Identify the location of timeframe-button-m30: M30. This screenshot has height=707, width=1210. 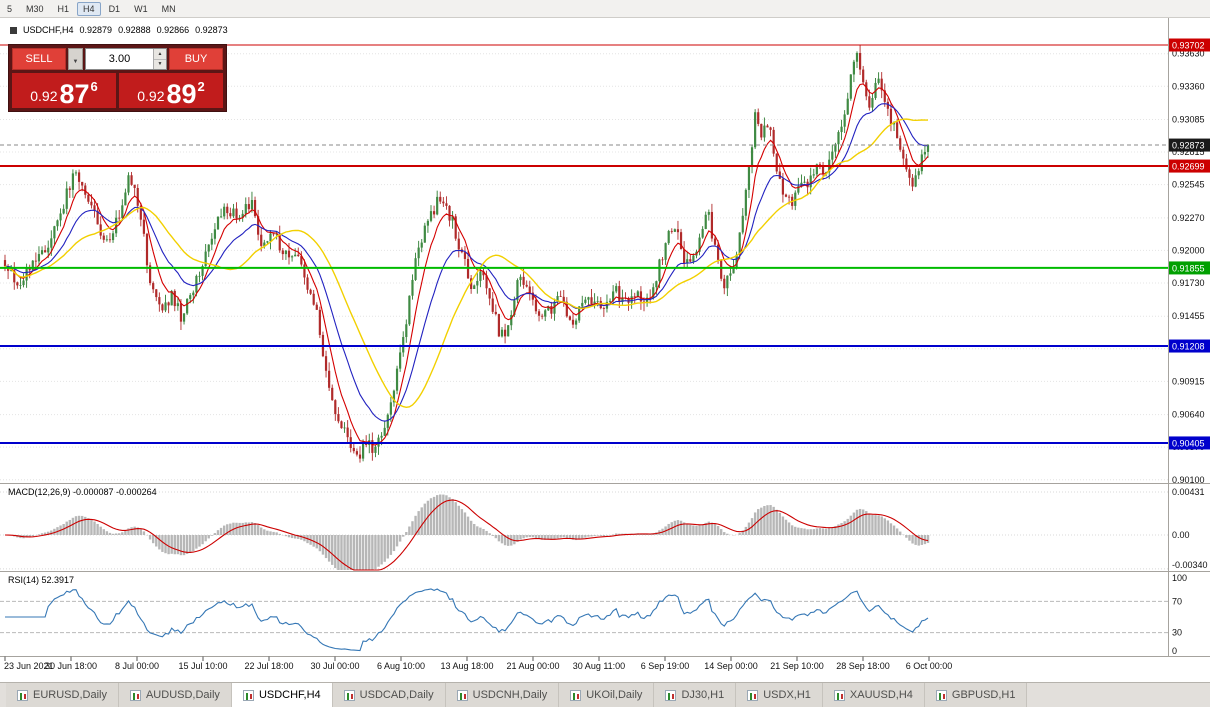
(35, 8).